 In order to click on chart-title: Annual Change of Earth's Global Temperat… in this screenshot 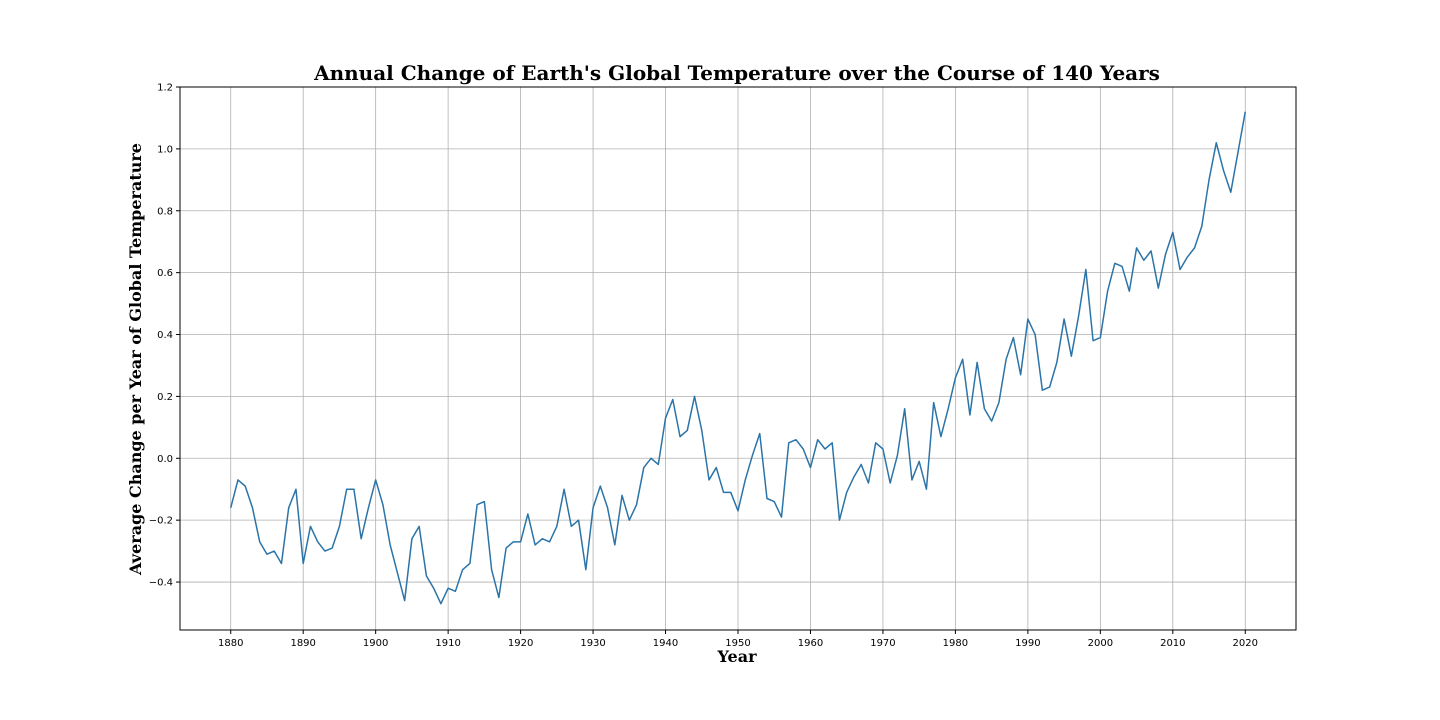, I will do `click(736, 73)`.